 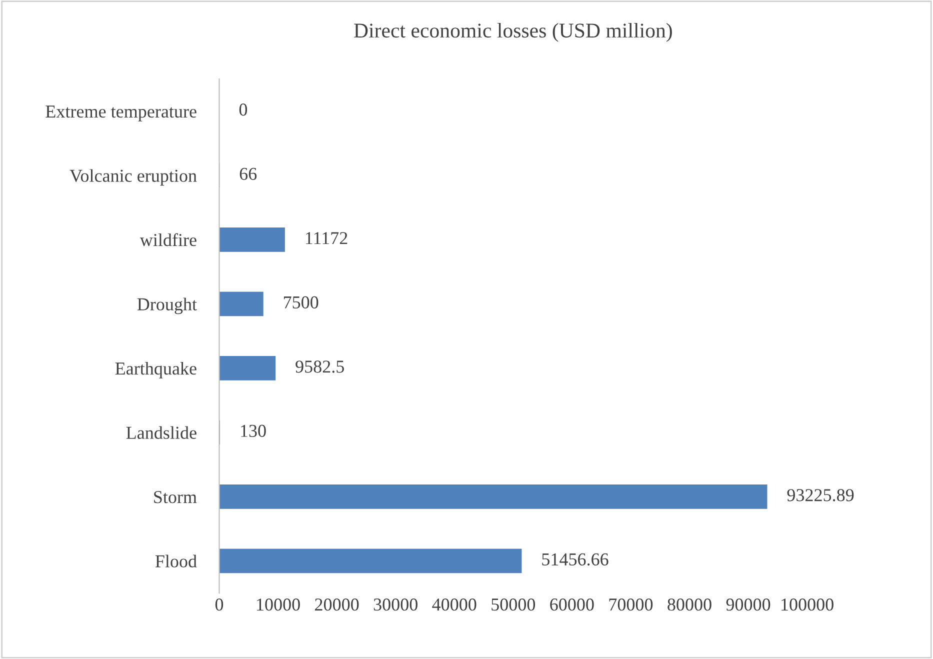 What do you see at coordinates (572, 604) in the screenshot?
I see `x-tick-label: 60000` at bounding box center [572, 604].